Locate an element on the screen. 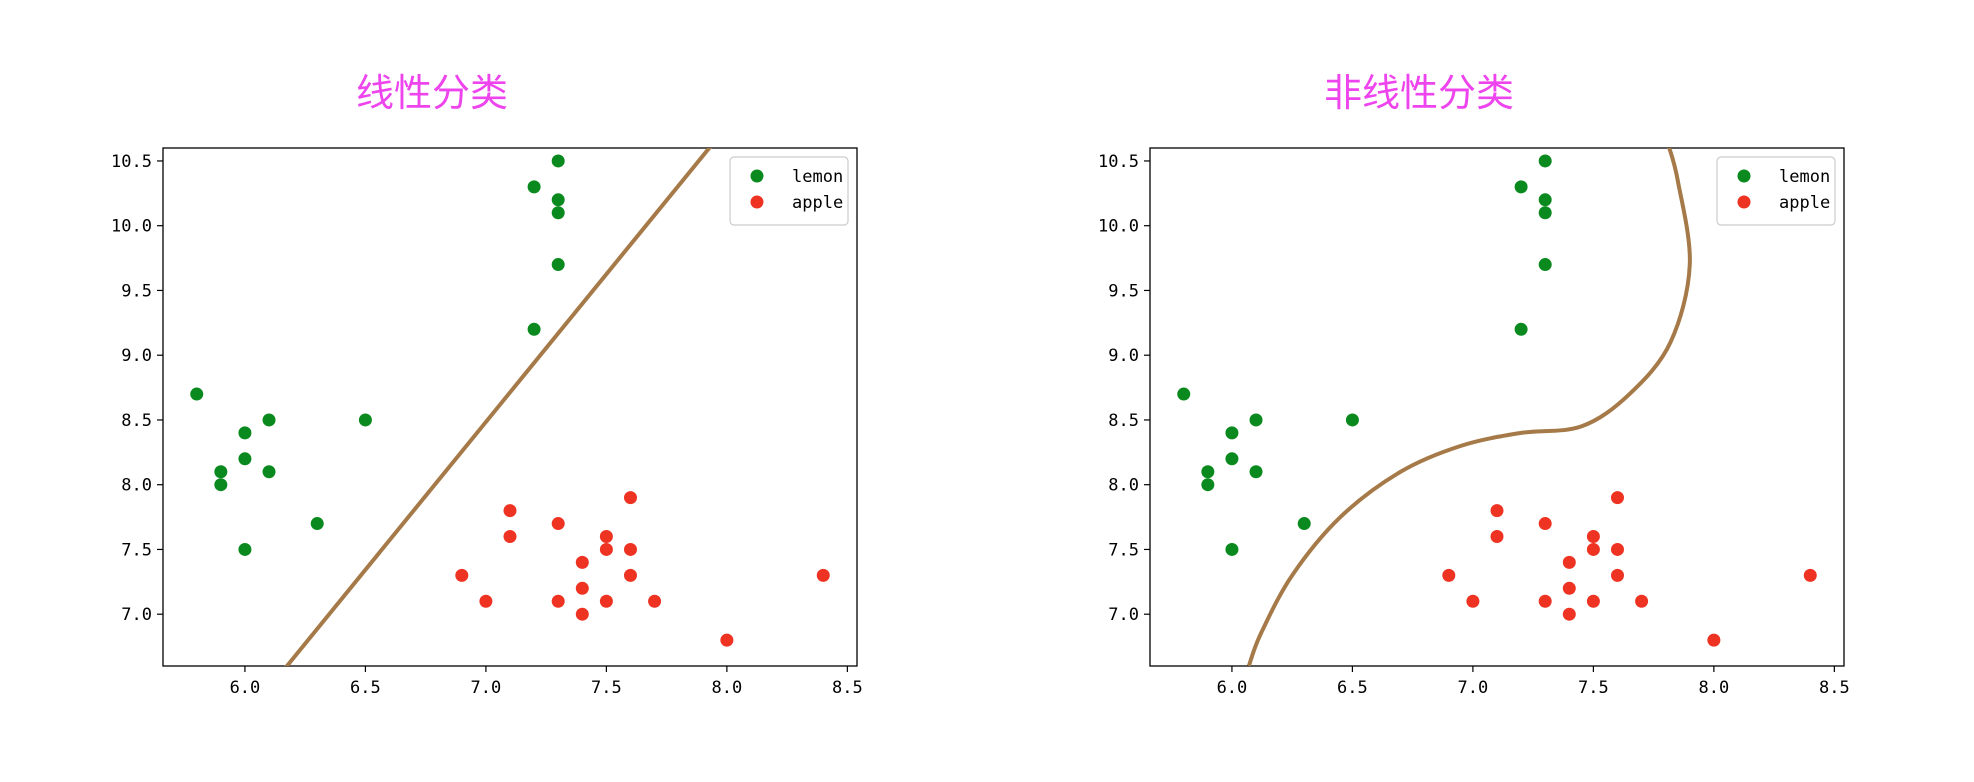 This screenshot has height=782, width=1974. y-tick-label: 8.0 is located at coordinates (136, 486).